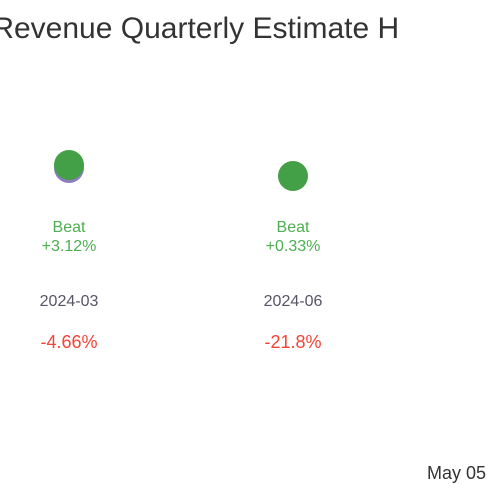 This screenshot has height=500, width=500. Describe the element at coordinates (200, 28) in the screenshot. I see `chart-title: ) Revenue Quarterly Estimate H` at that location.